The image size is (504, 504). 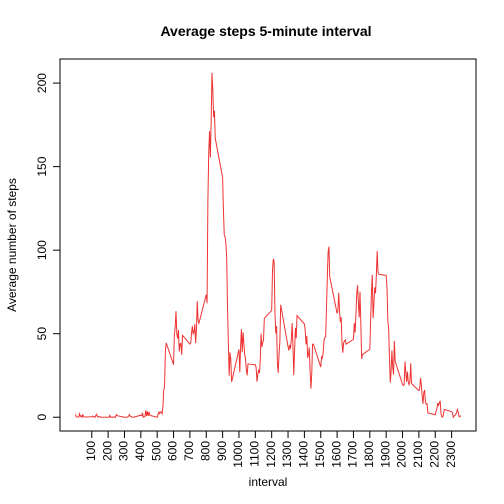 I want to click on x-tick-label: 100, so click(x=91, y=451).